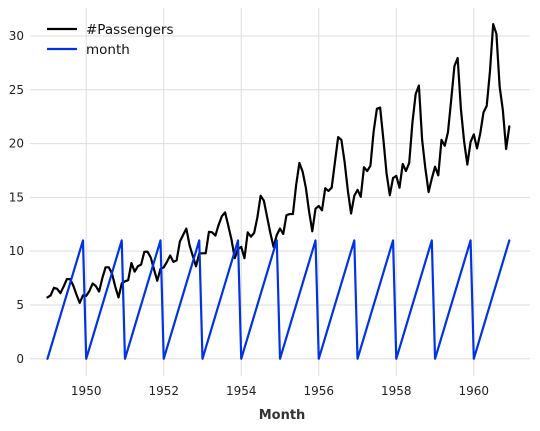  I want to click on legend-label-month: month, so click(108, 50).